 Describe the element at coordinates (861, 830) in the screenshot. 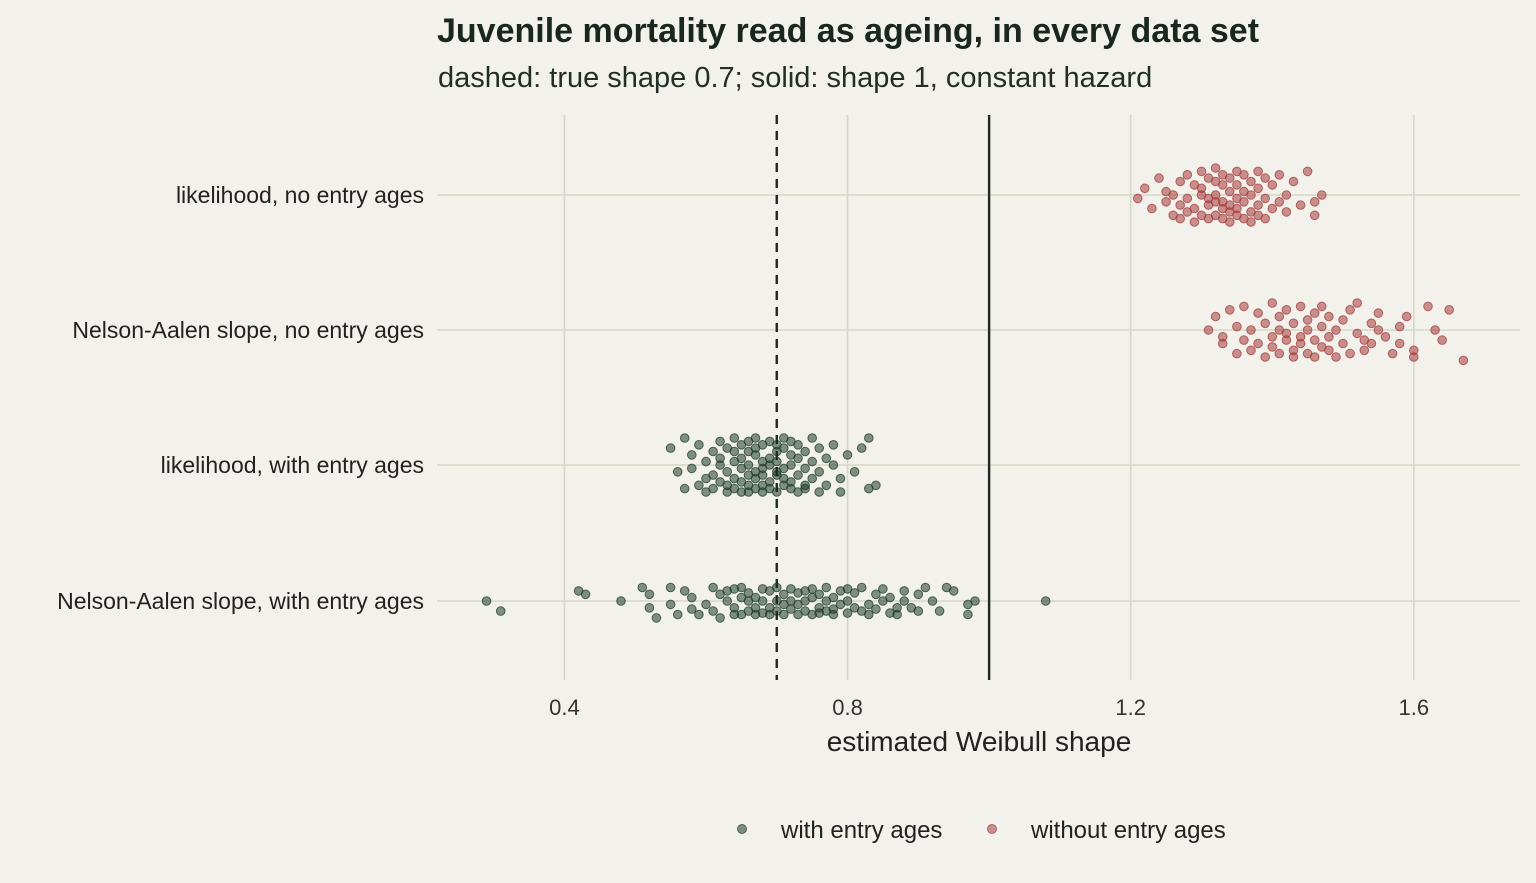

I see `legend-label-with-entry-ages: with entry ages` at that location.